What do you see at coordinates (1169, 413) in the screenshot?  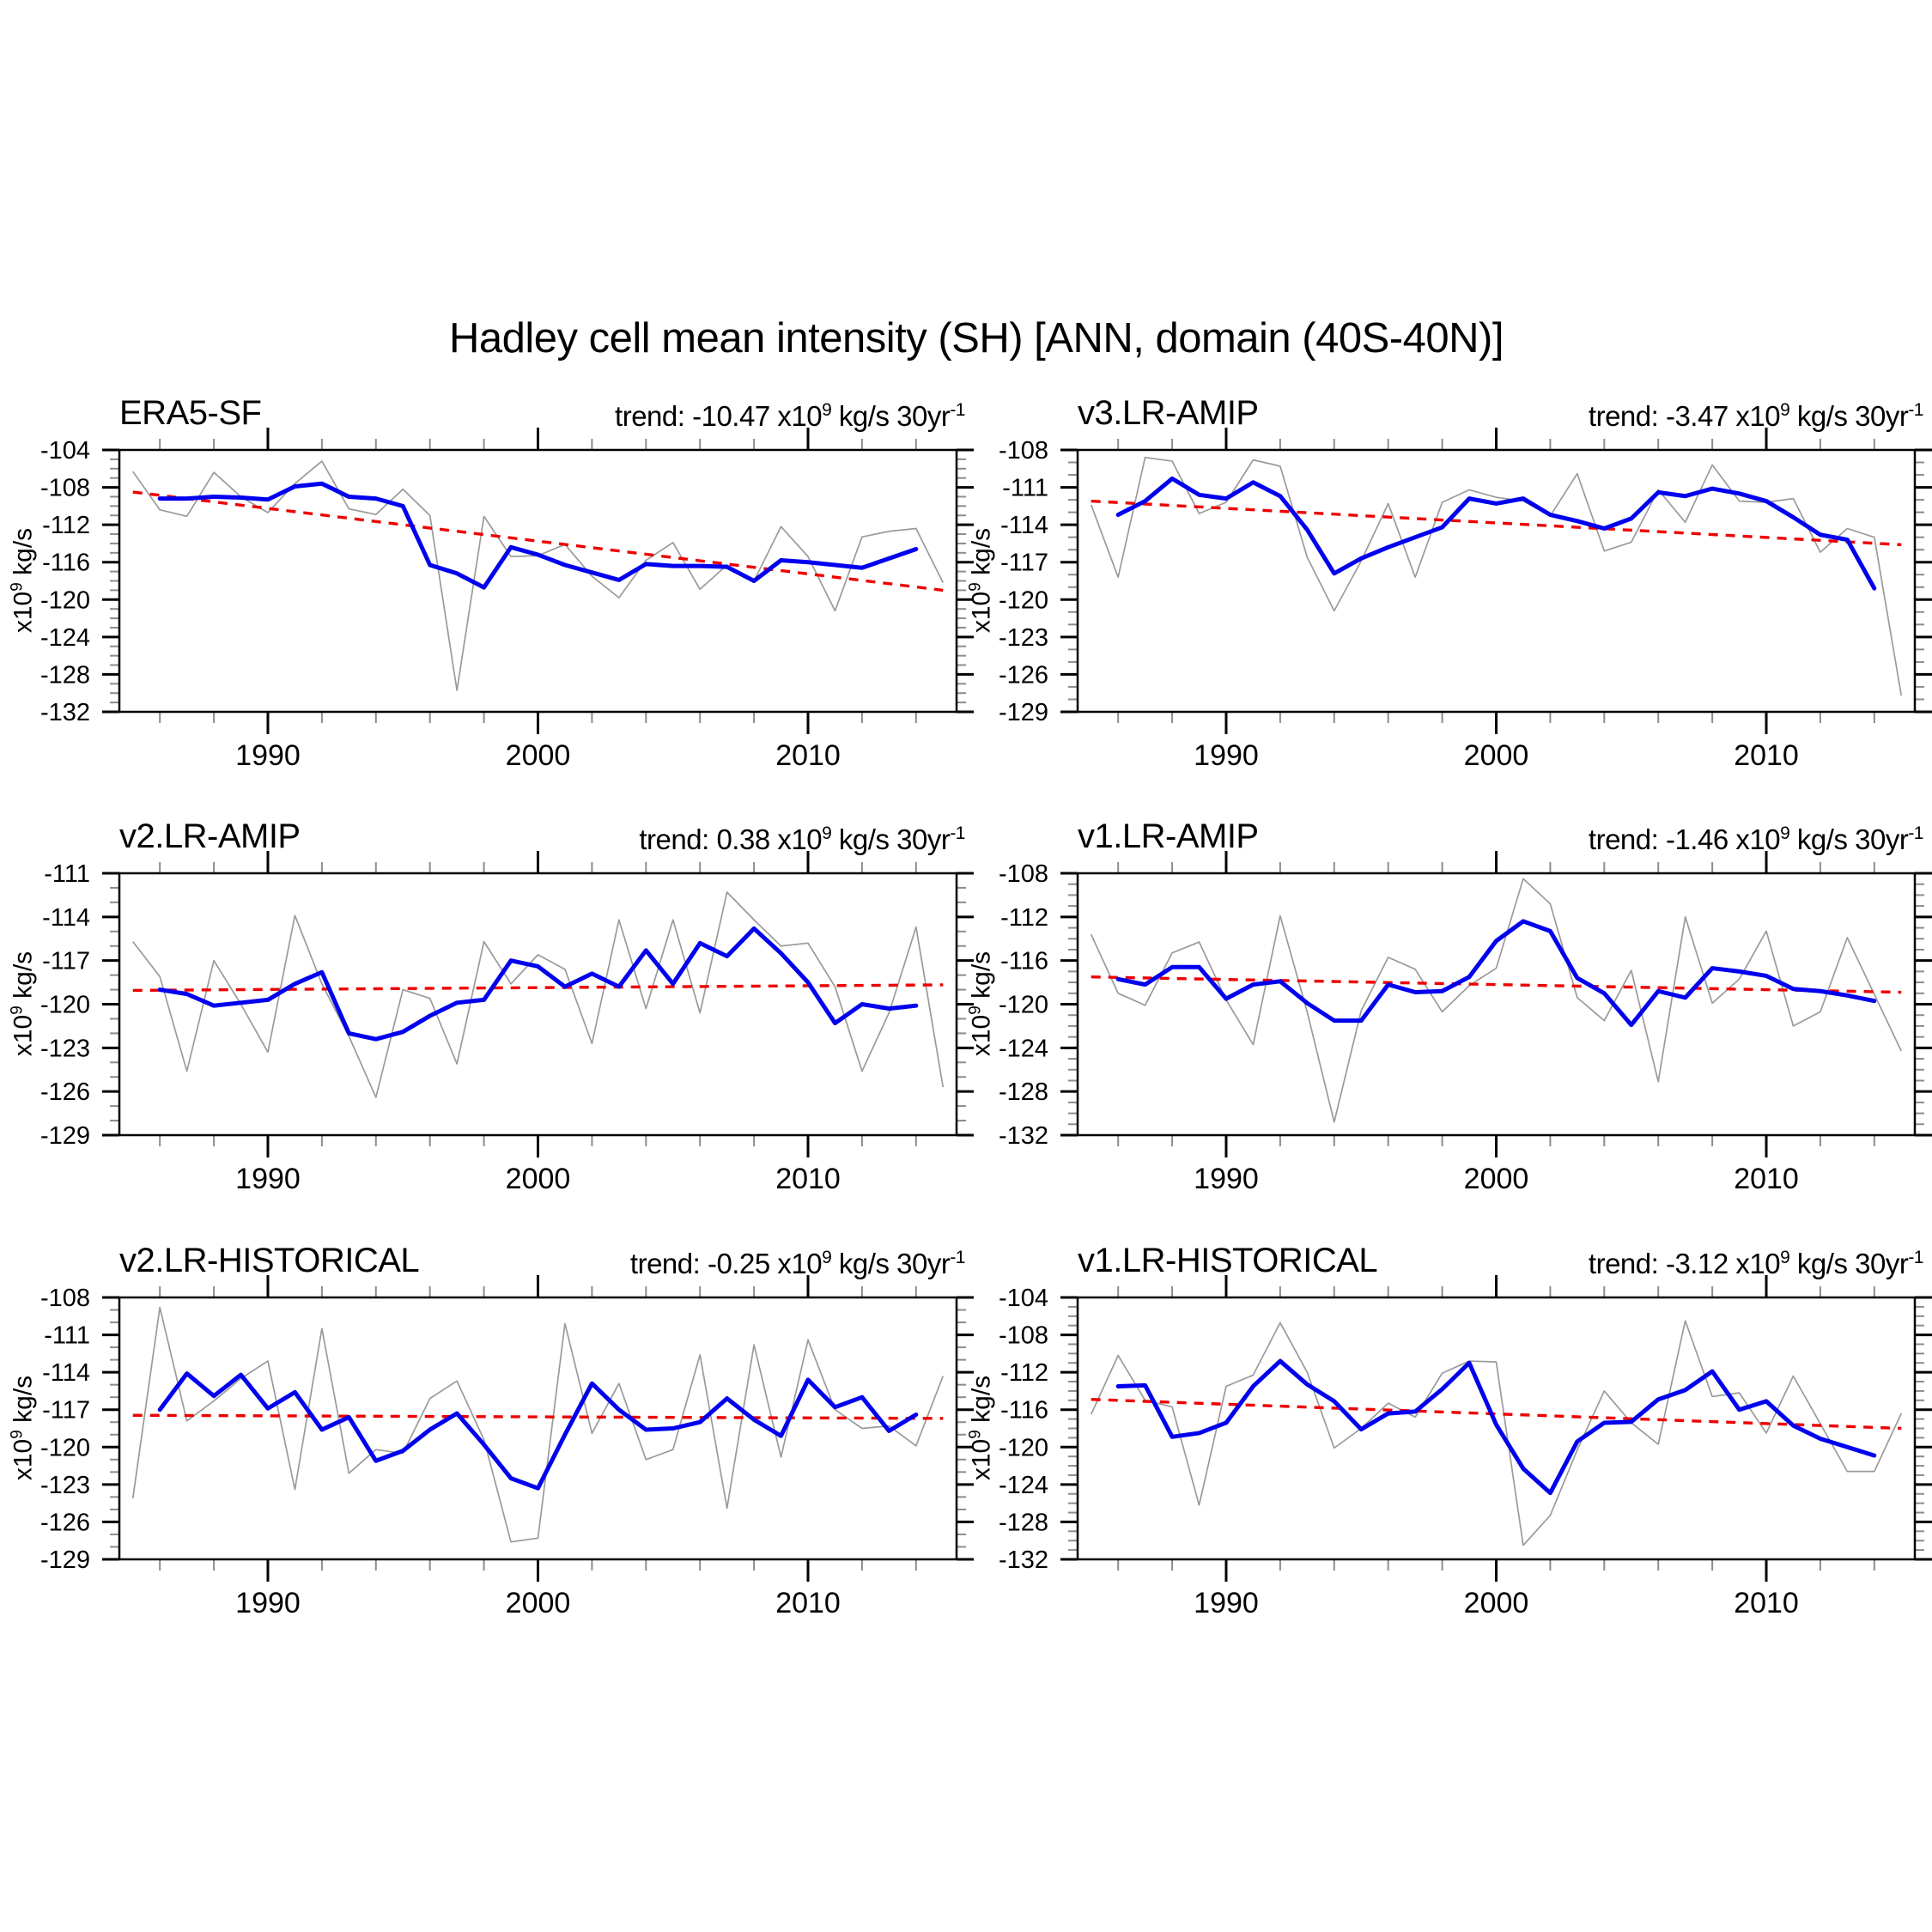 I see `panel-title: v3.LR-AMIP` at bounding box center [1169, 413].